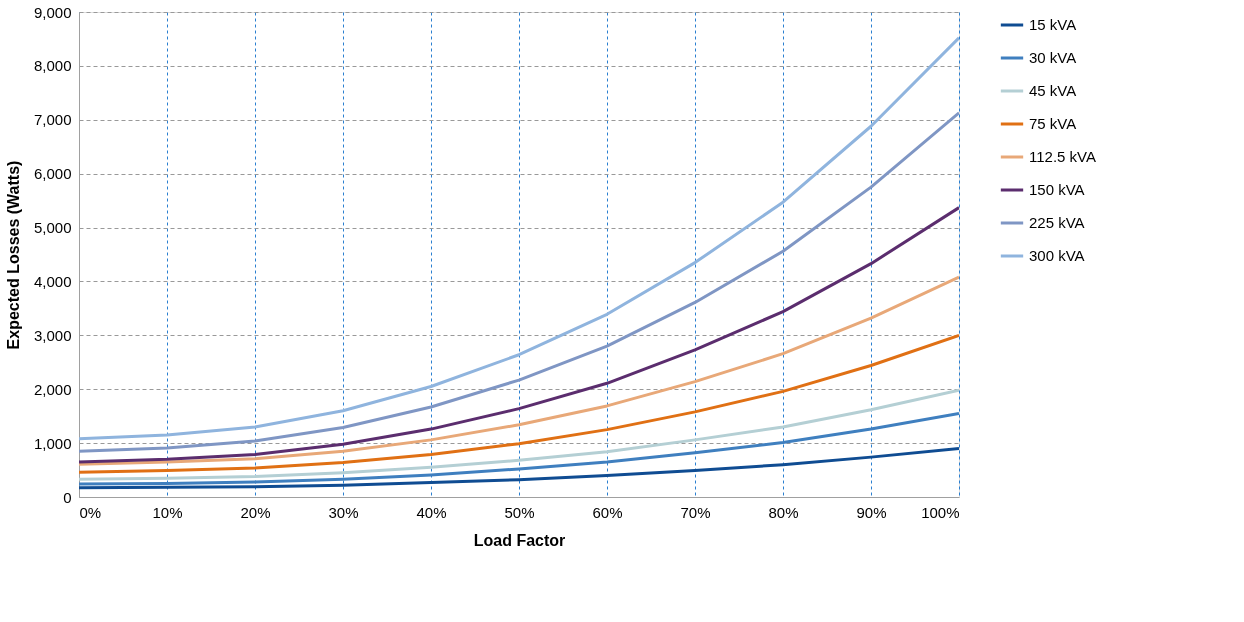 The width and height of the screenshot is (1244, 622). What do you see at coordinates (255, 512) in the screenshot?
I see `x-tick-label: 20%` at bounding box center [255, 512].